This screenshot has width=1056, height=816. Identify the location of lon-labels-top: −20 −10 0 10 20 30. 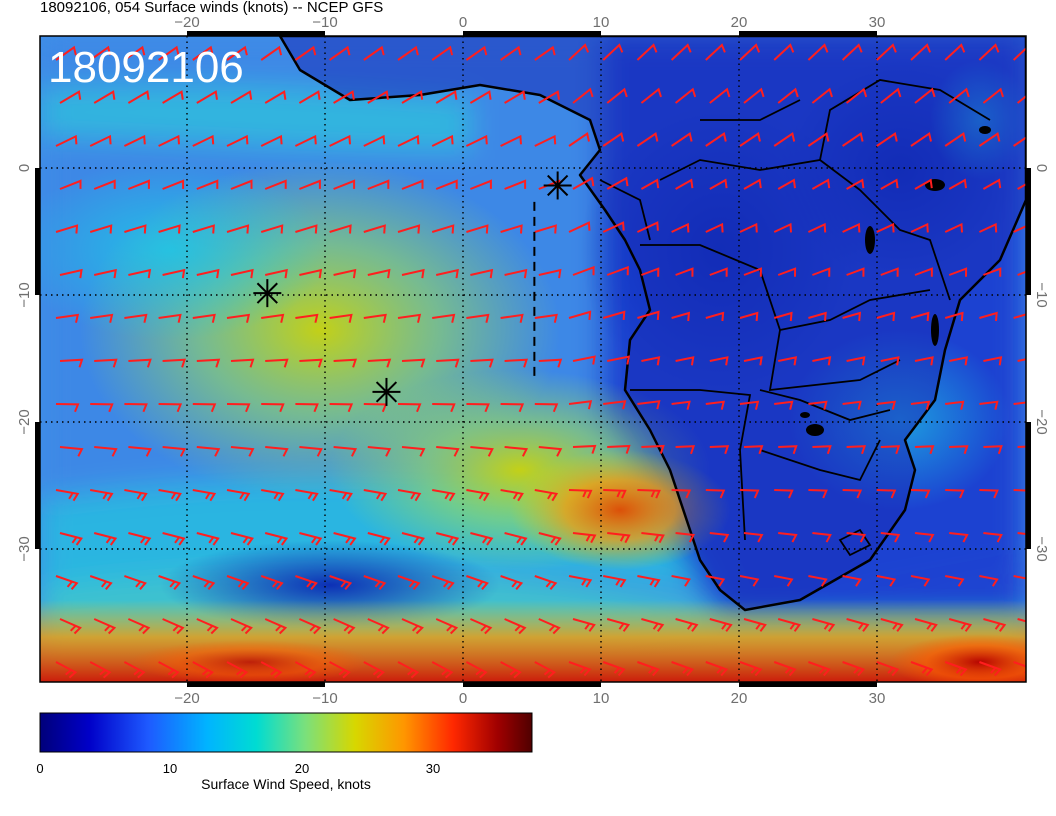
(529, 22).